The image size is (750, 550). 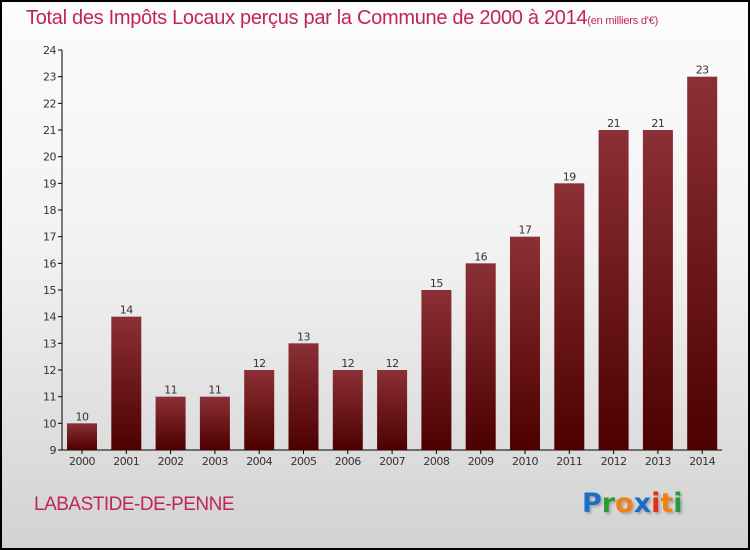 What do you see at coordinates (49, 397) in the screenshot?
I see `y-tick-label: 11` at bounding box center [49, 397].